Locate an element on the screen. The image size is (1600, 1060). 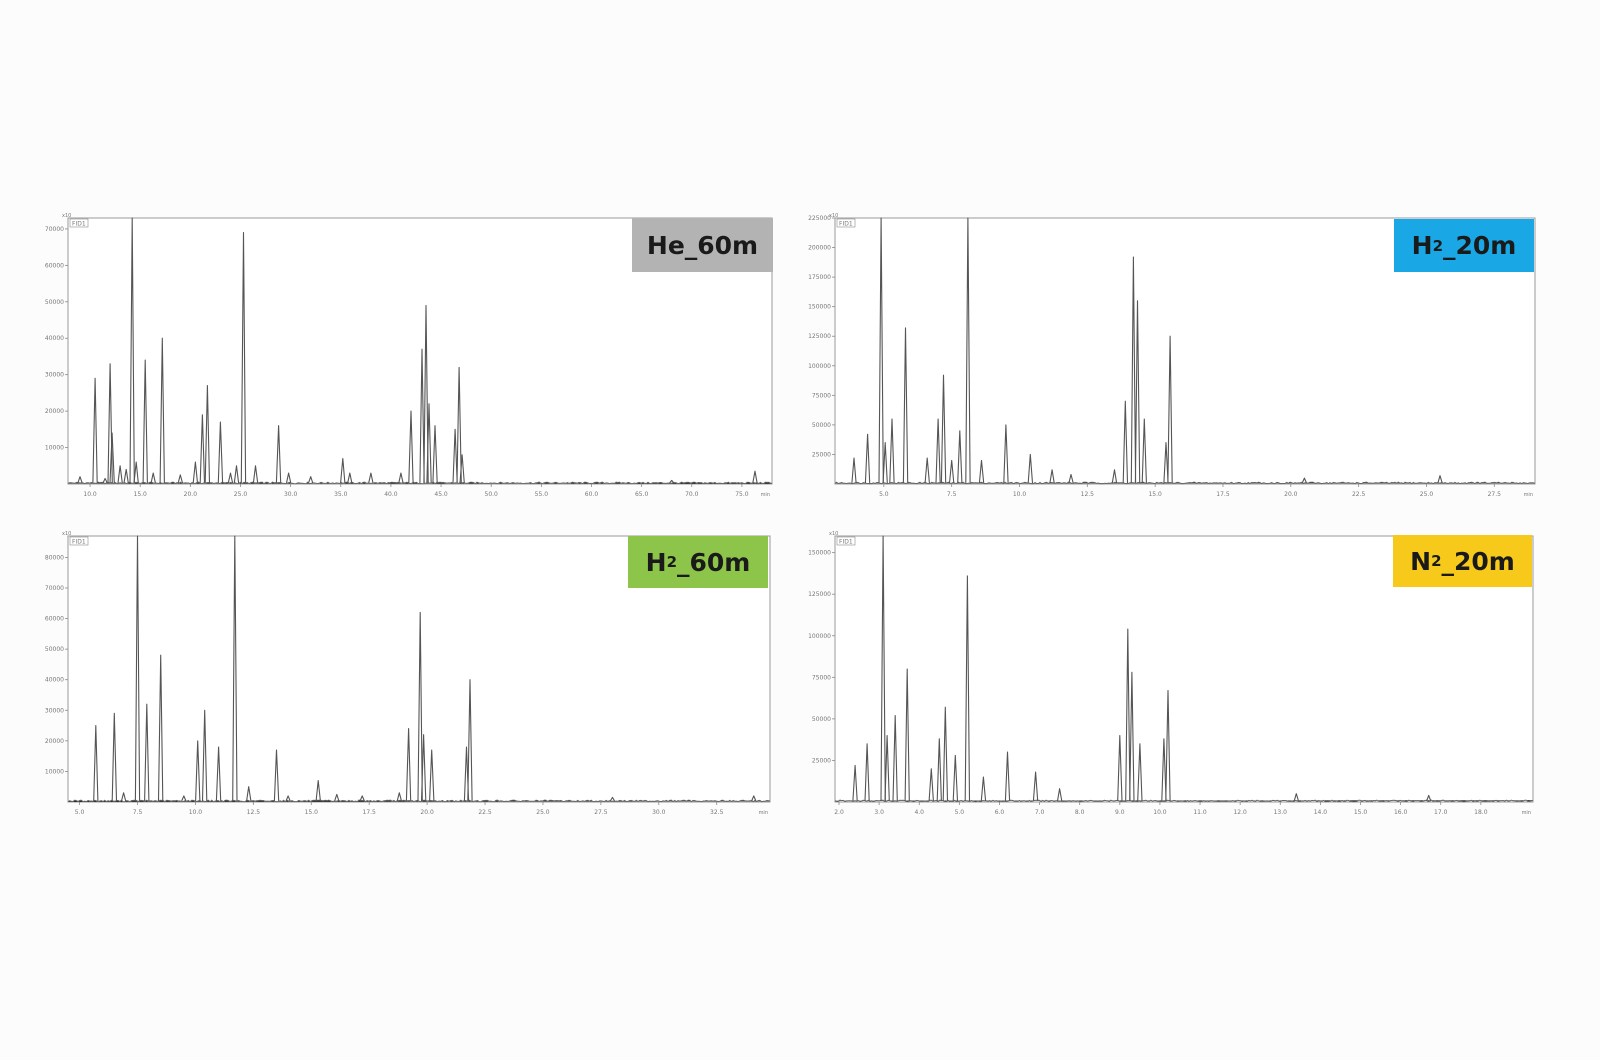
x-tick-label: 27.5 is located at coordinates (1495, 494).